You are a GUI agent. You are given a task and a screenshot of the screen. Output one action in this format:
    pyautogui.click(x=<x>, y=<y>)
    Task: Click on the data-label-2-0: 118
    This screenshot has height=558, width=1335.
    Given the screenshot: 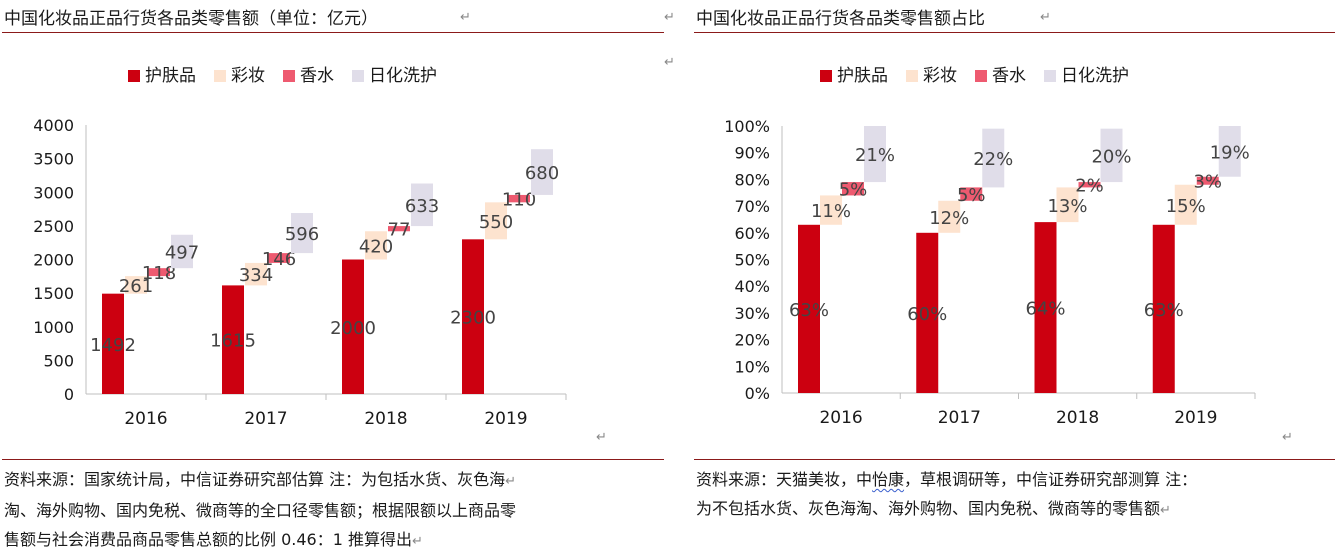 What is the action you would take?
    pyautogui.click(x=159, y=273)
    